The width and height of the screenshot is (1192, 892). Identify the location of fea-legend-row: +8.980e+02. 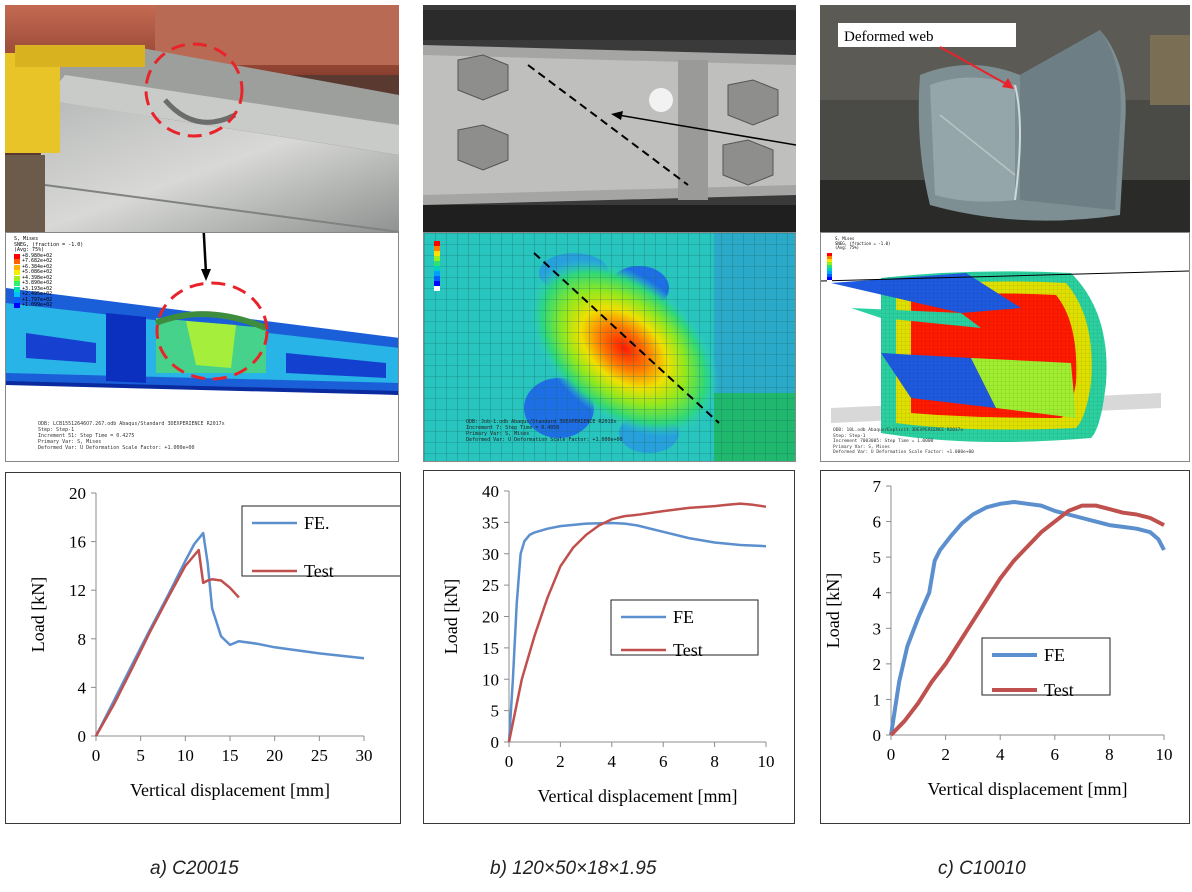
(48, 256).